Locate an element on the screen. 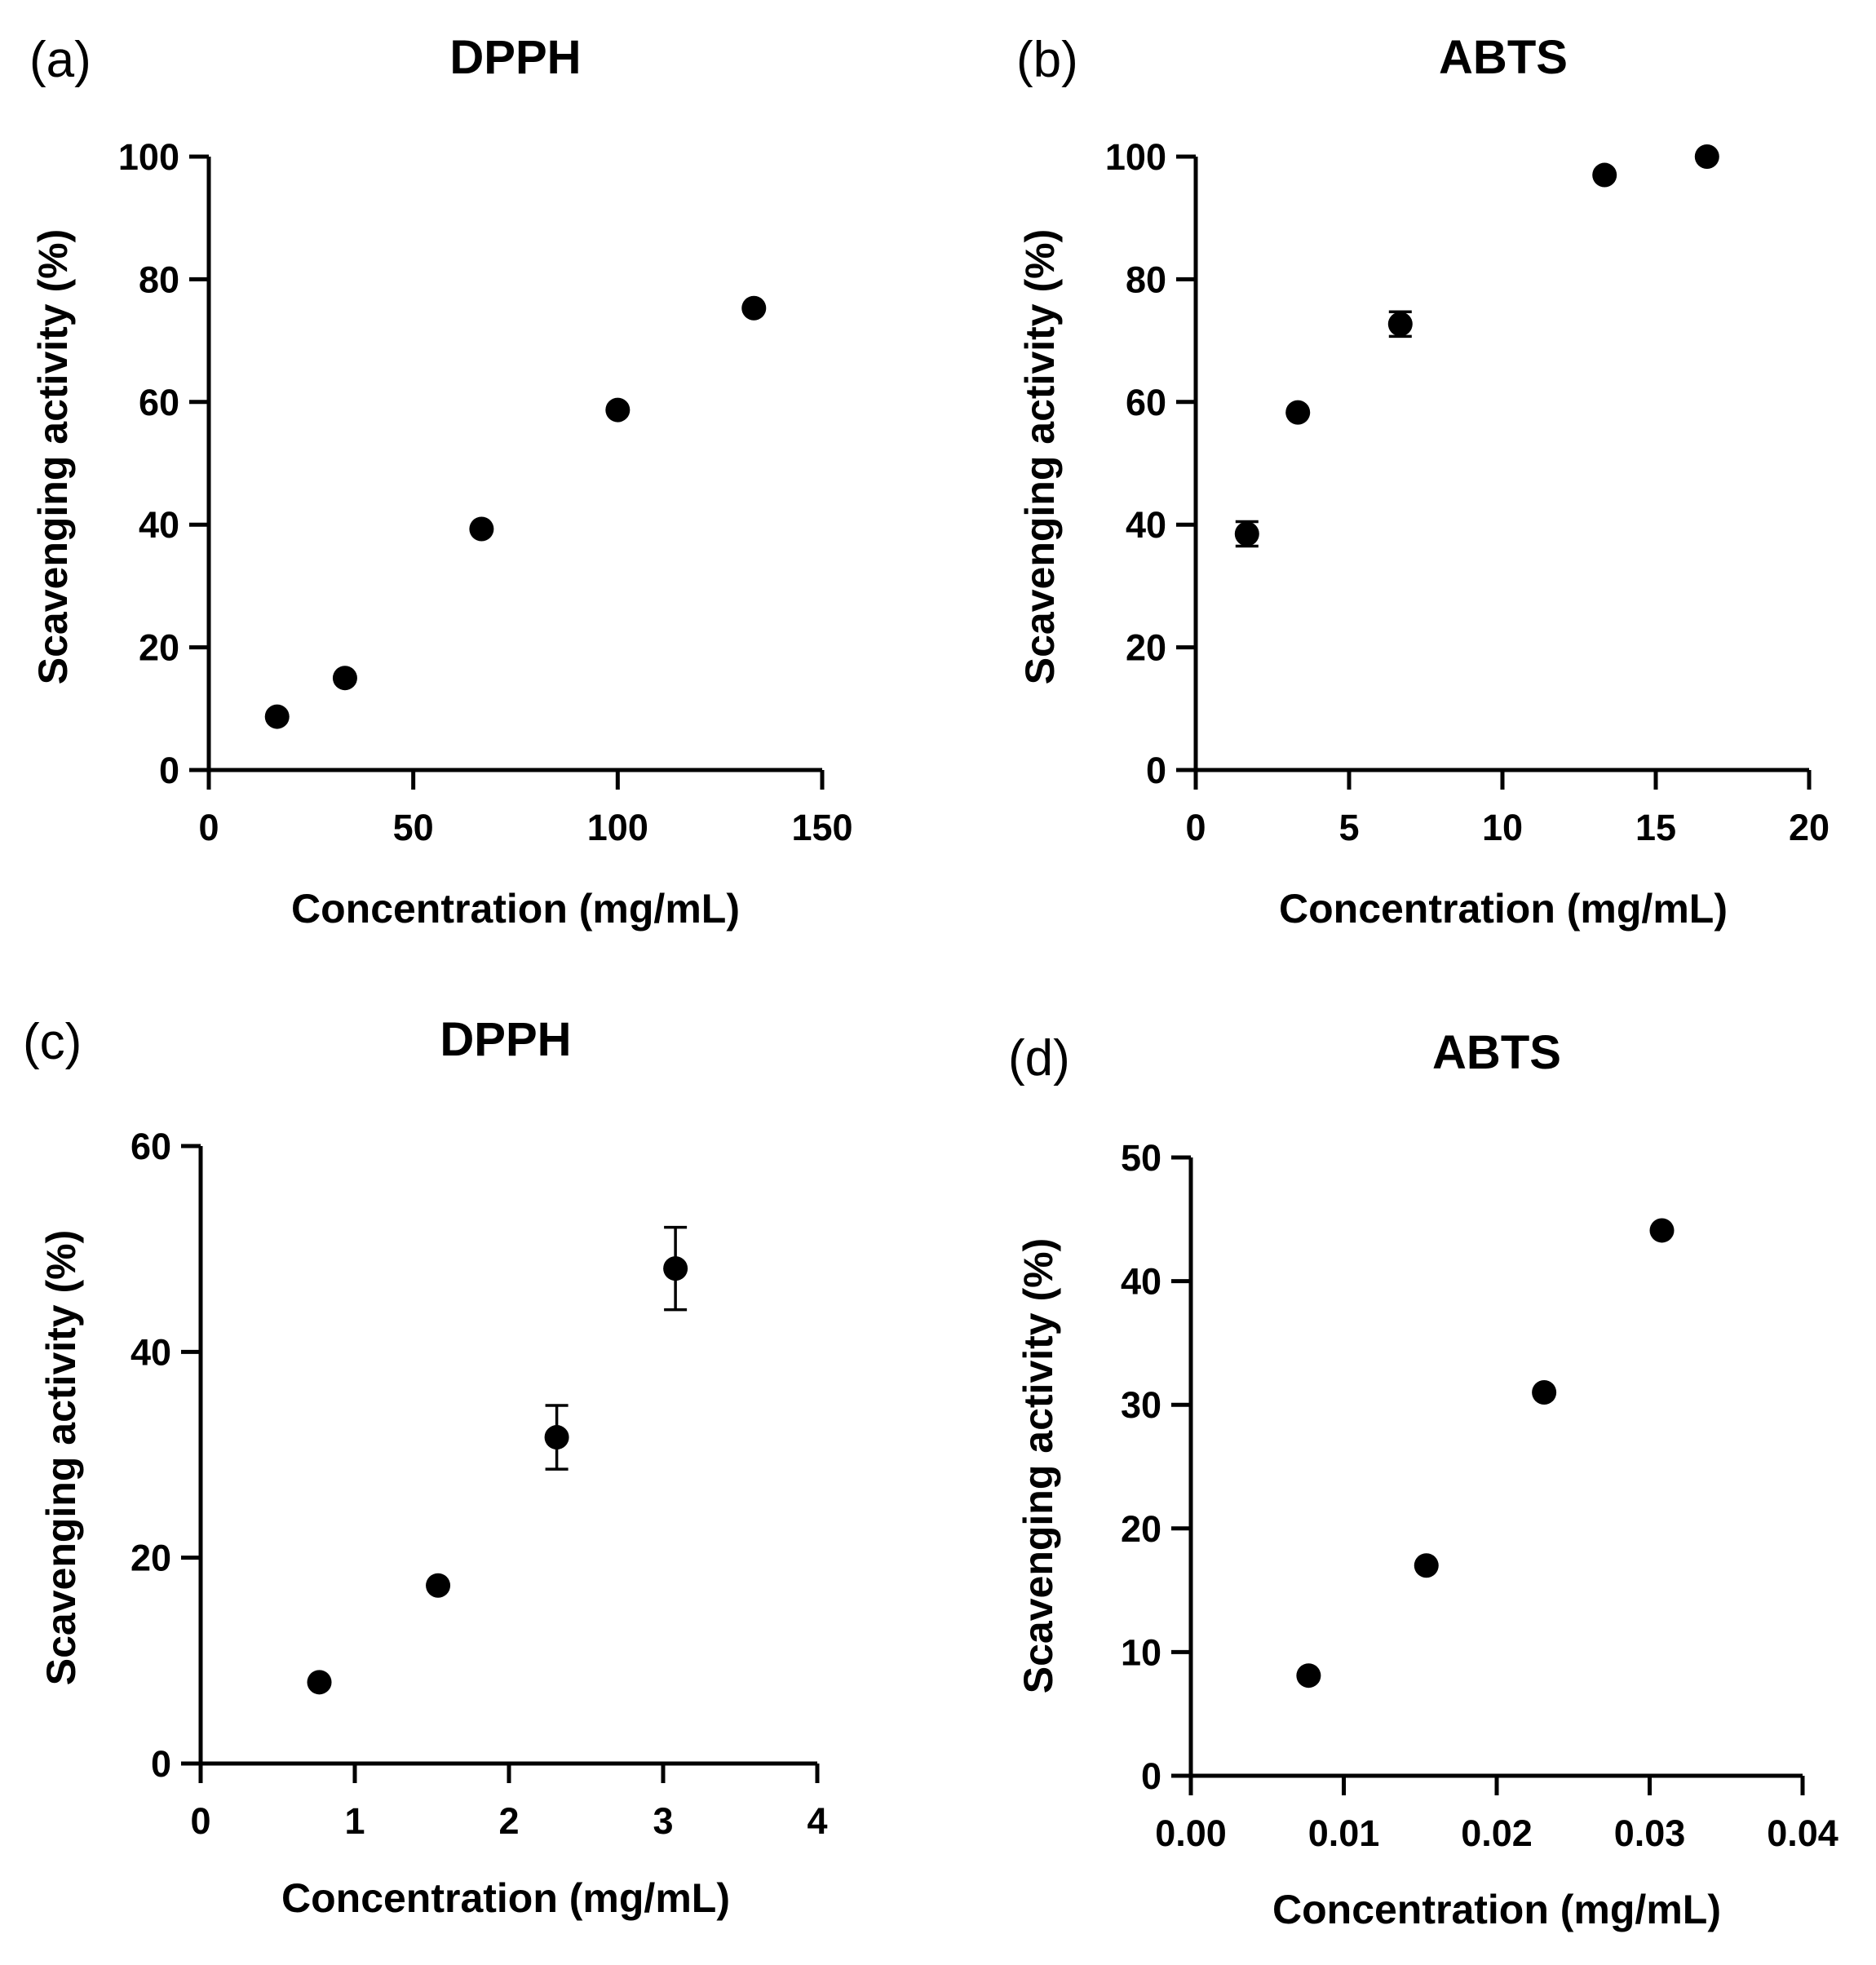 This screenshot has height=1965, width=1876. panel-a-plot-area: 0 20 40 60 80 100 0 50 100 150 is located at coordinates (485, 492).